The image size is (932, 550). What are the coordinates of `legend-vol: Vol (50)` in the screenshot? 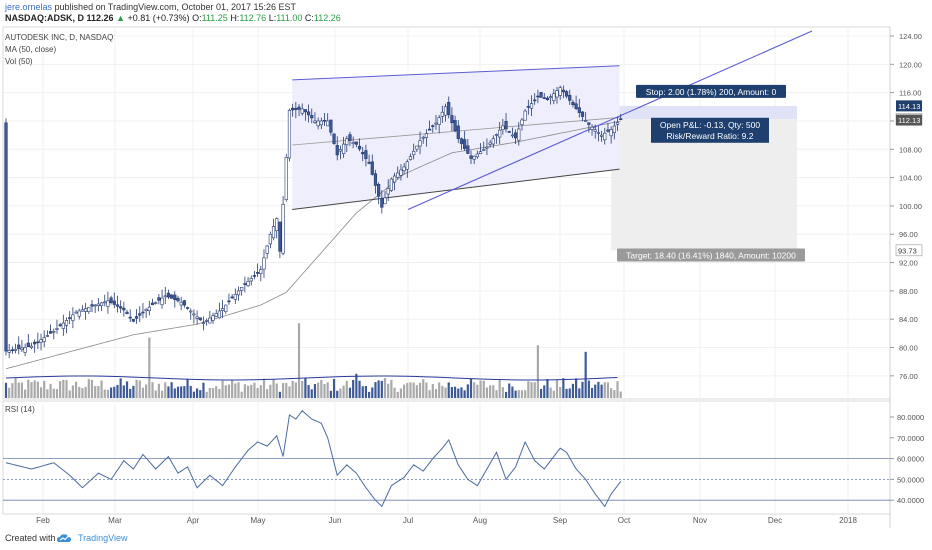 It's located at (19, 61).